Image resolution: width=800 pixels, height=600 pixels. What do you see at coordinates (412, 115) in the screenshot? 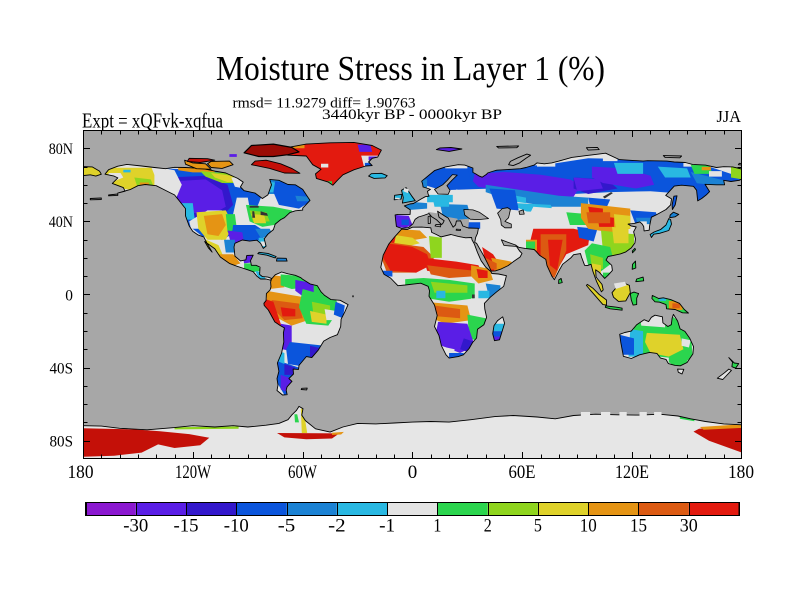
I see `svg-text: 3440kyr BP - 0000kyr BP` at bounding box center [412, 115].